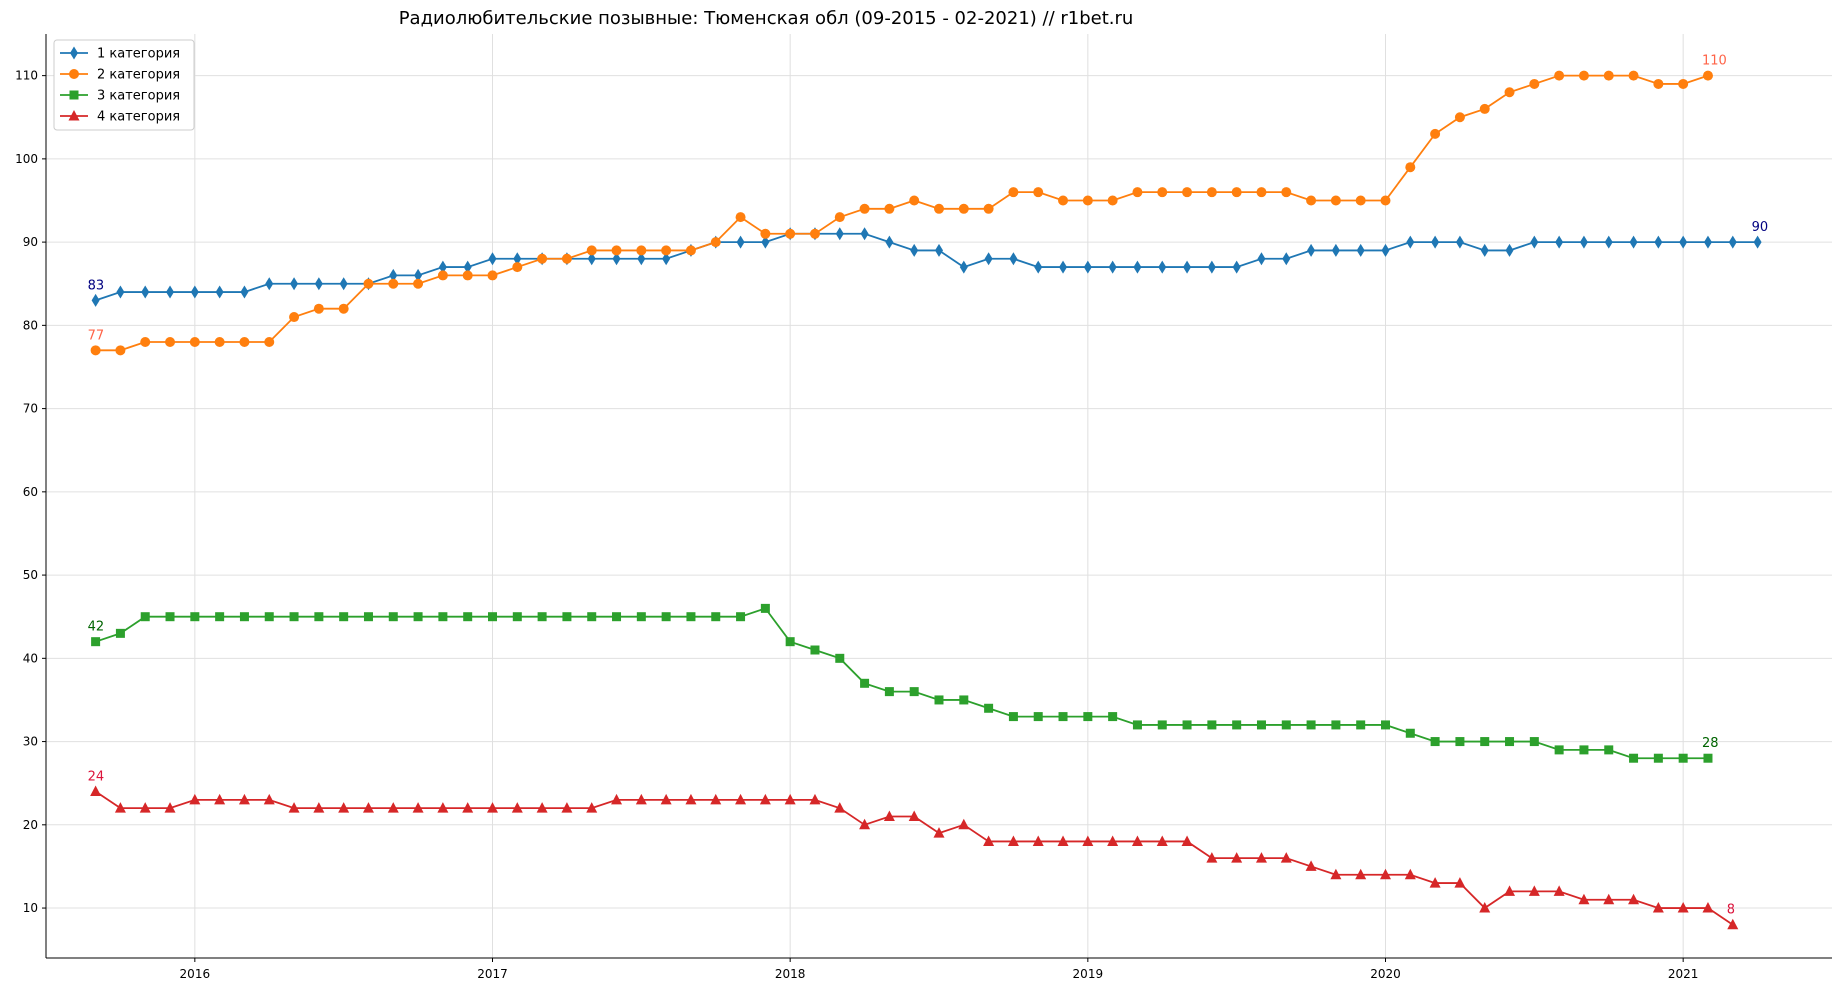  What do you see at coordinates (1385, 974) in the screenshot?
I see `x-tick-label: 2020` at bounding box center [1385, 974].